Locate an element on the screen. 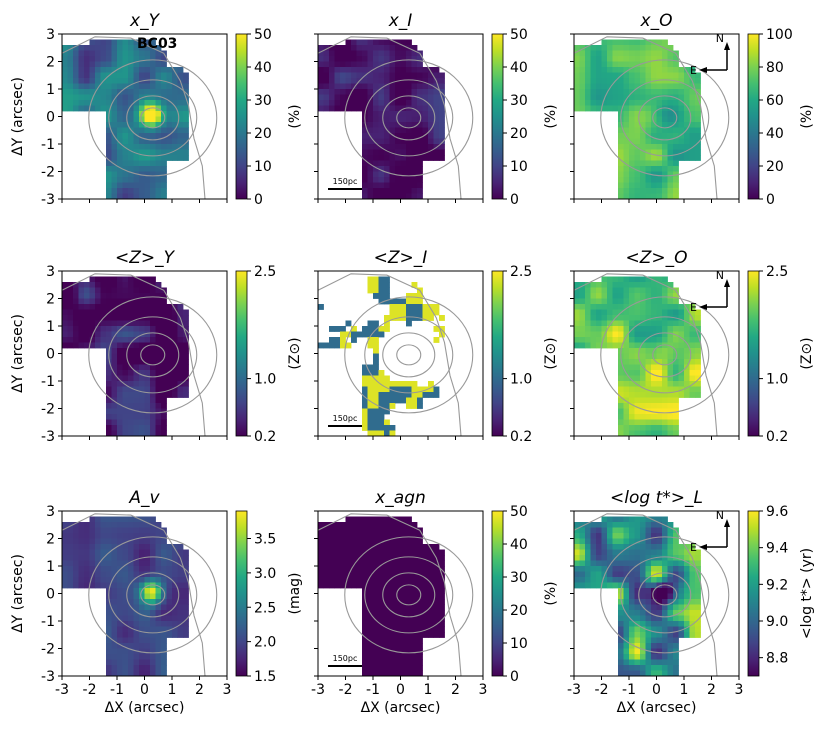  contour-line is located at coordinates (409, 118).